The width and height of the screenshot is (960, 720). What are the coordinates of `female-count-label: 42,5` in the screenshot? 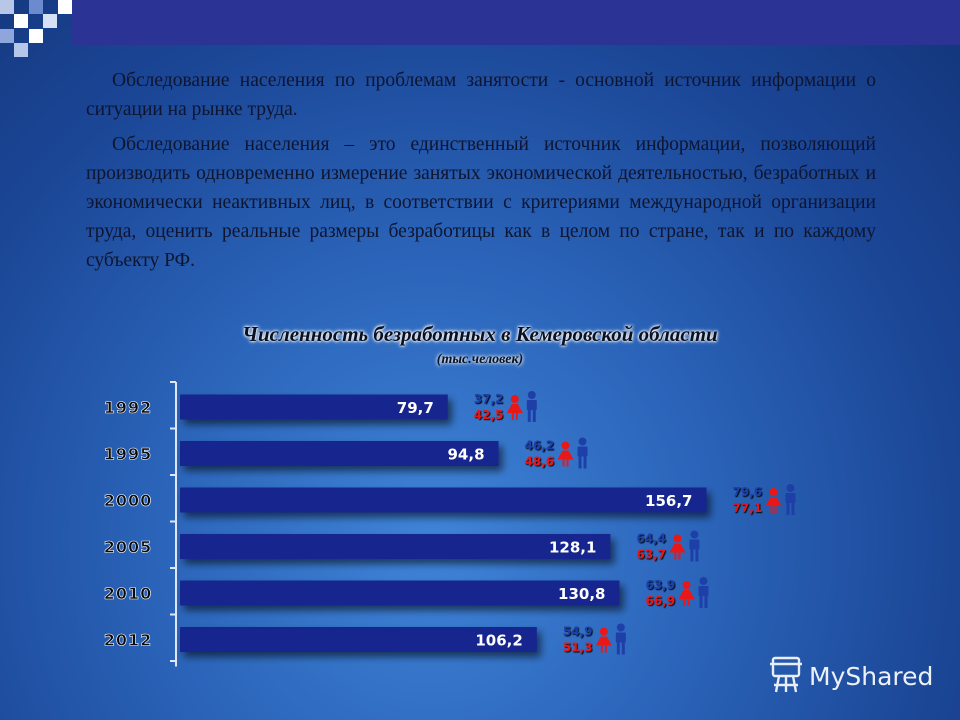 It's located at (489, 415).